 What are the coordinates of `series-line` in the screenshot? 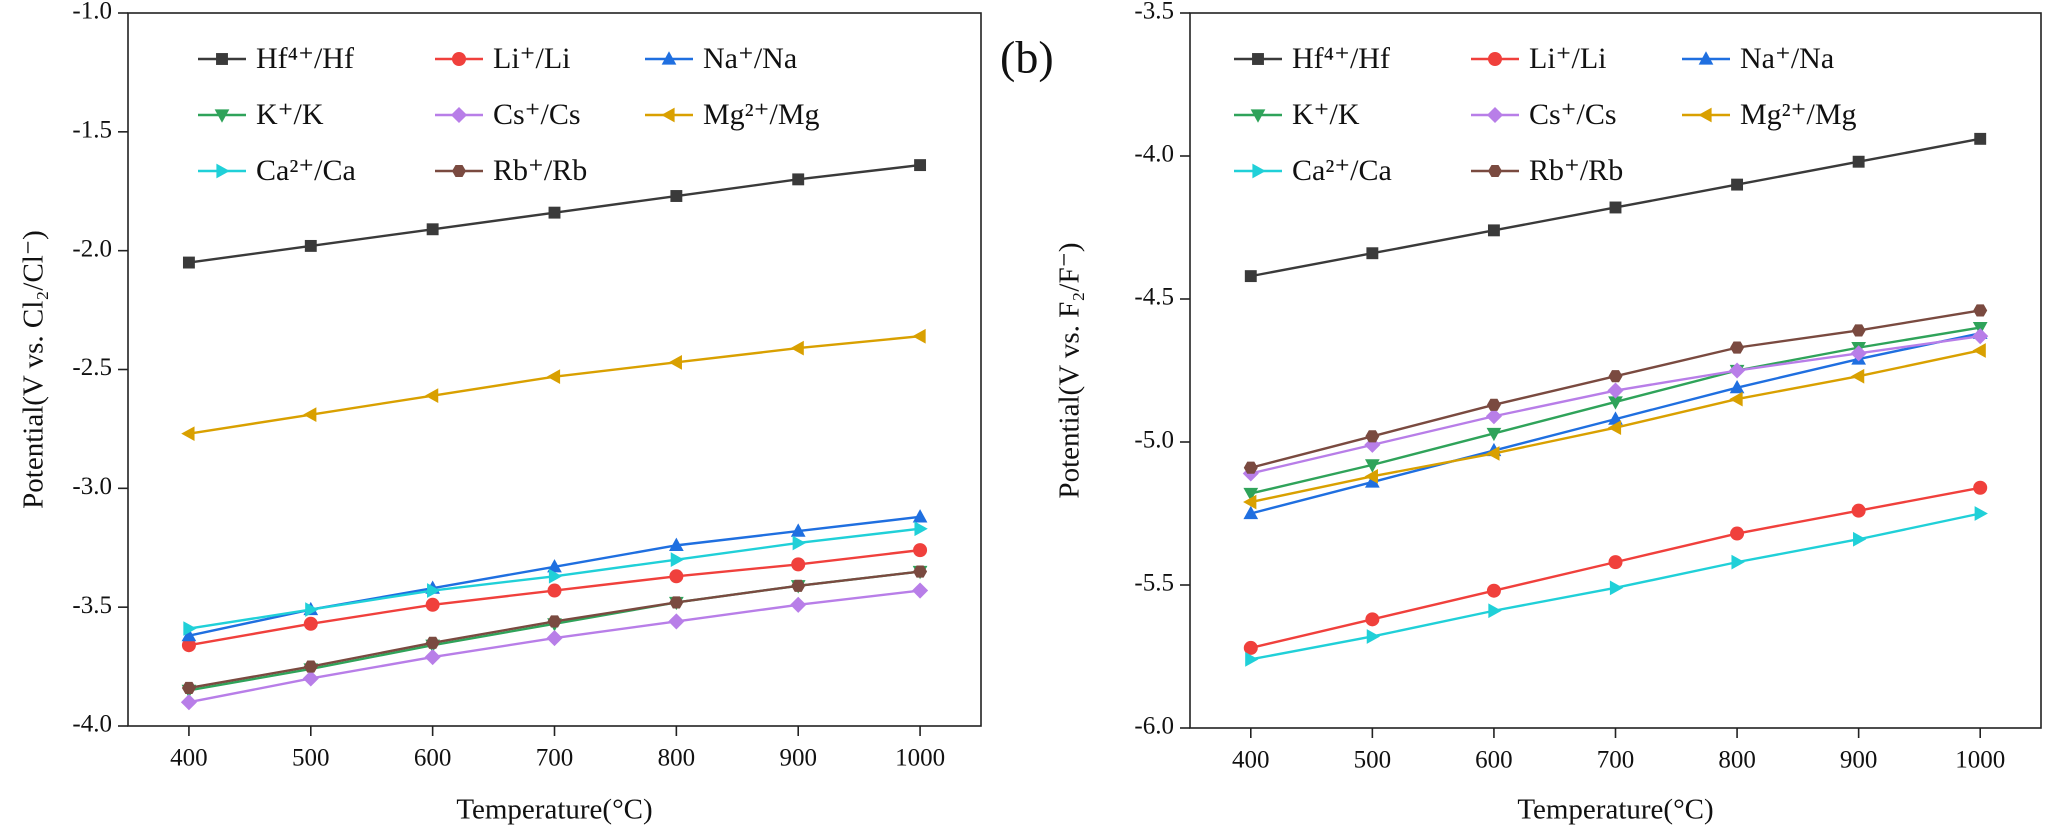 It's located at (554, 646).